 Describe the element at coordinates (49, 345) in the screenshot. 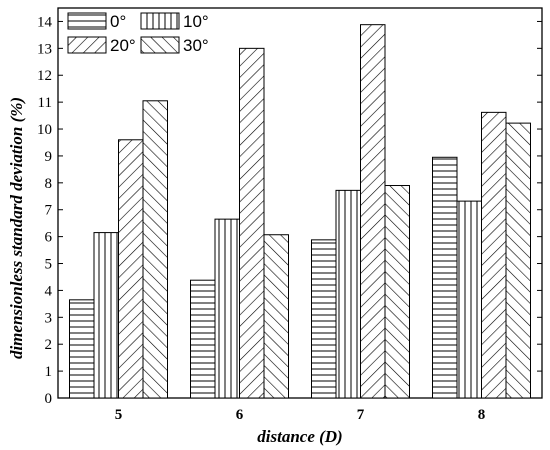

I see `y-tick-label: 2` at that location.